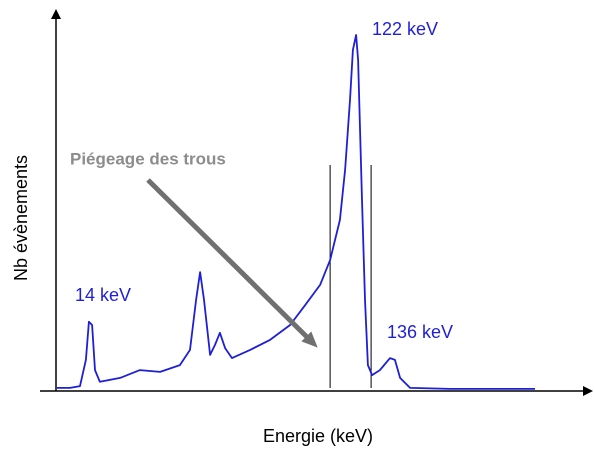 Image resolution: width=595 pixels, height=452 pixels. What do you see at coordinates (318, 436) in the screenshot?
I see `x-axis-title: Energie (keV)` at bounding box center [318, 436].